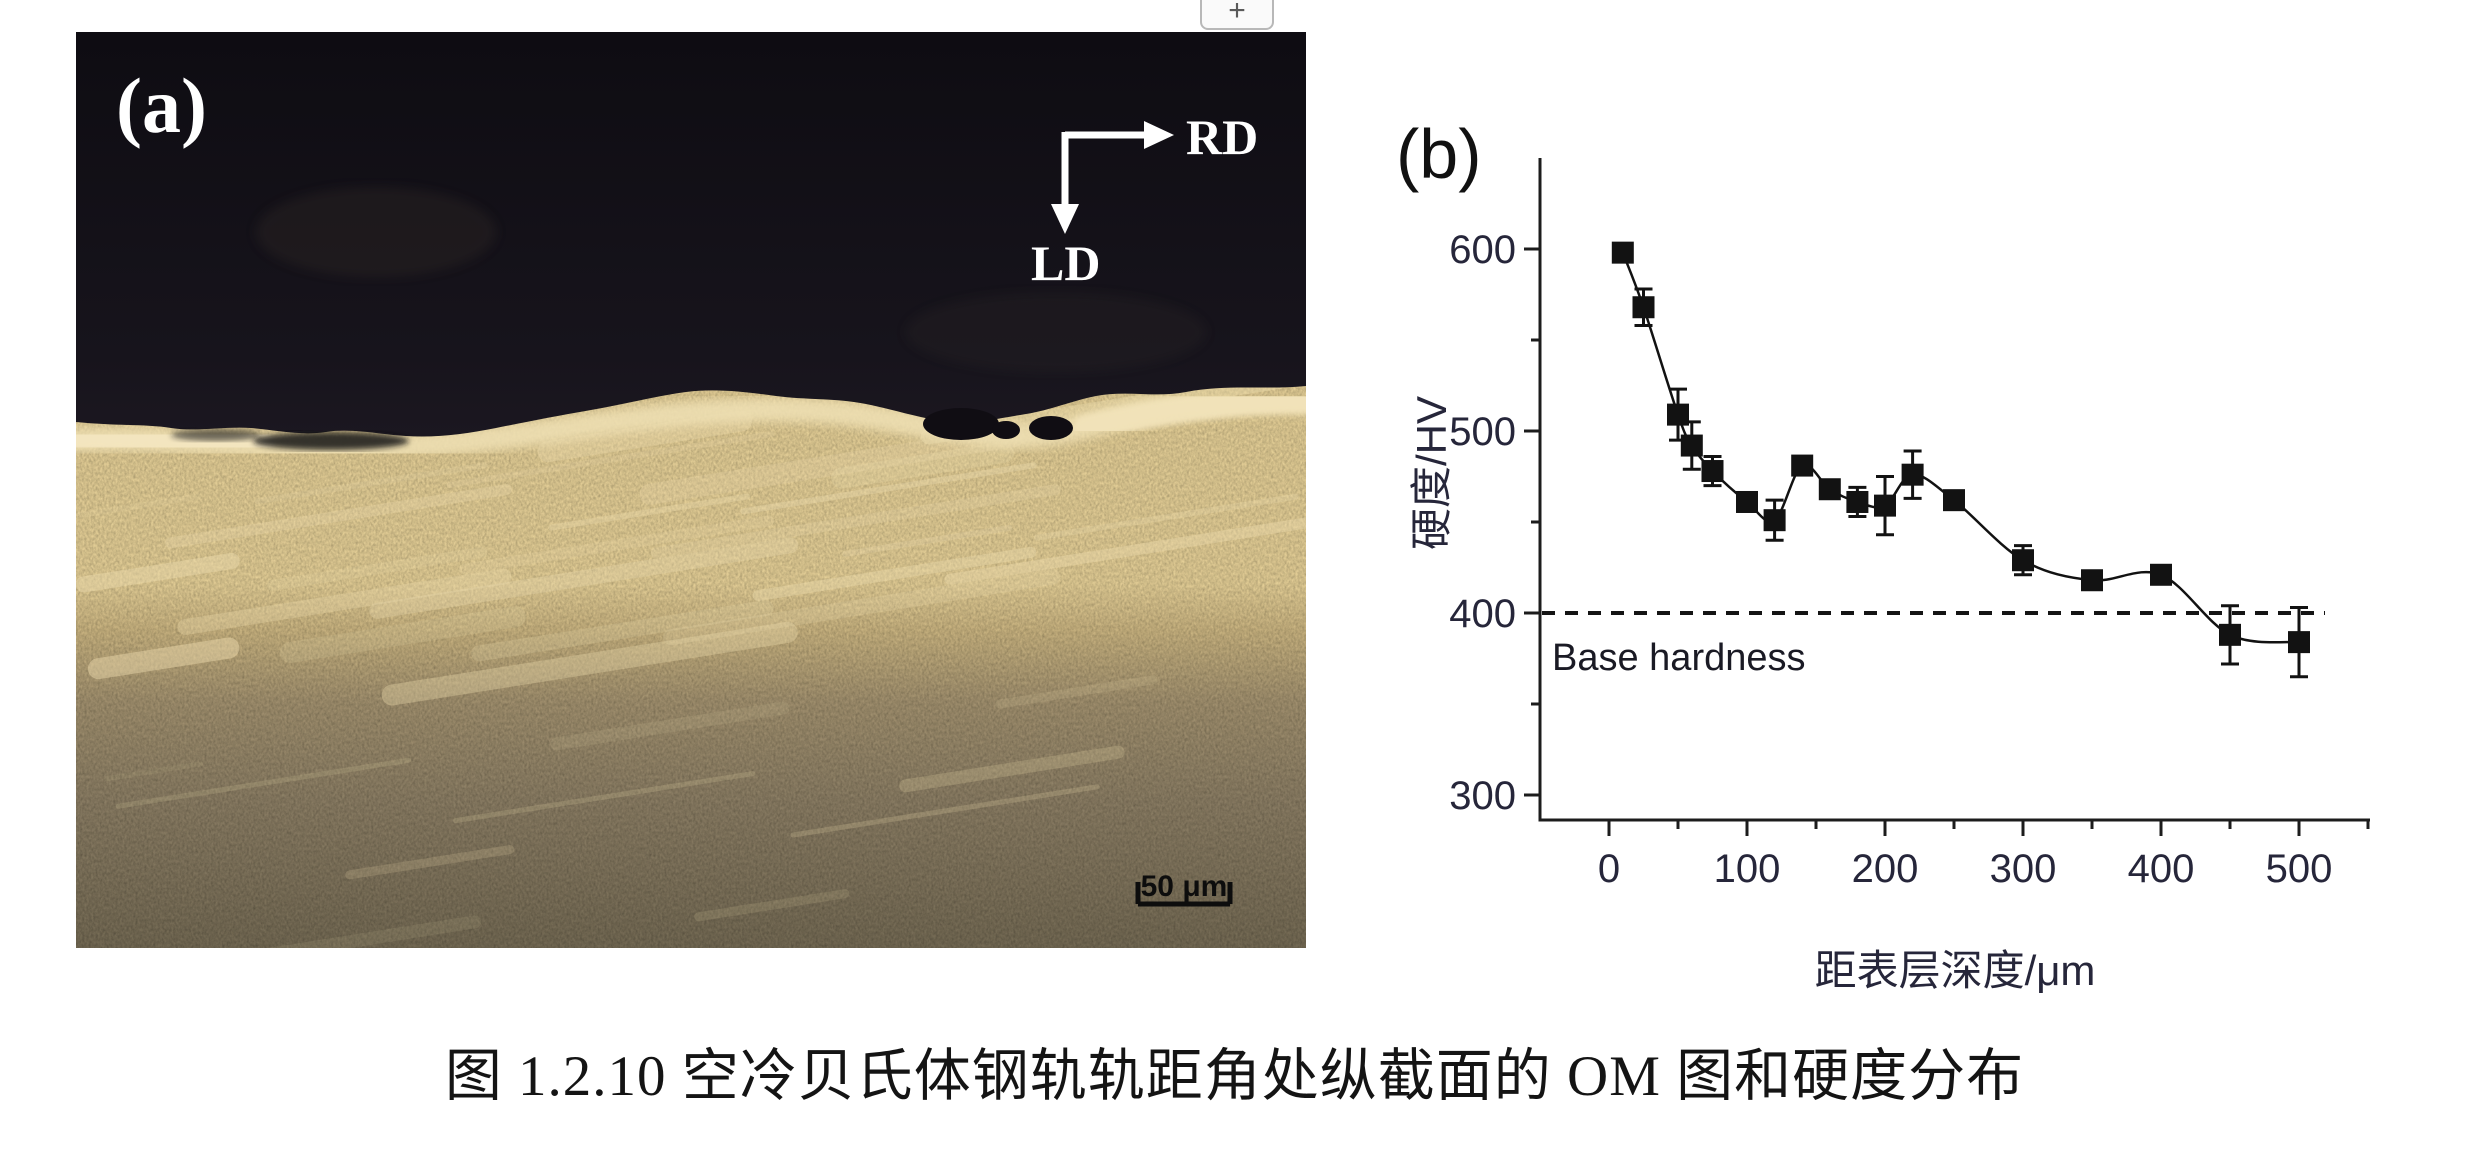  I want to click on direction-marker, so click(1112, 177).